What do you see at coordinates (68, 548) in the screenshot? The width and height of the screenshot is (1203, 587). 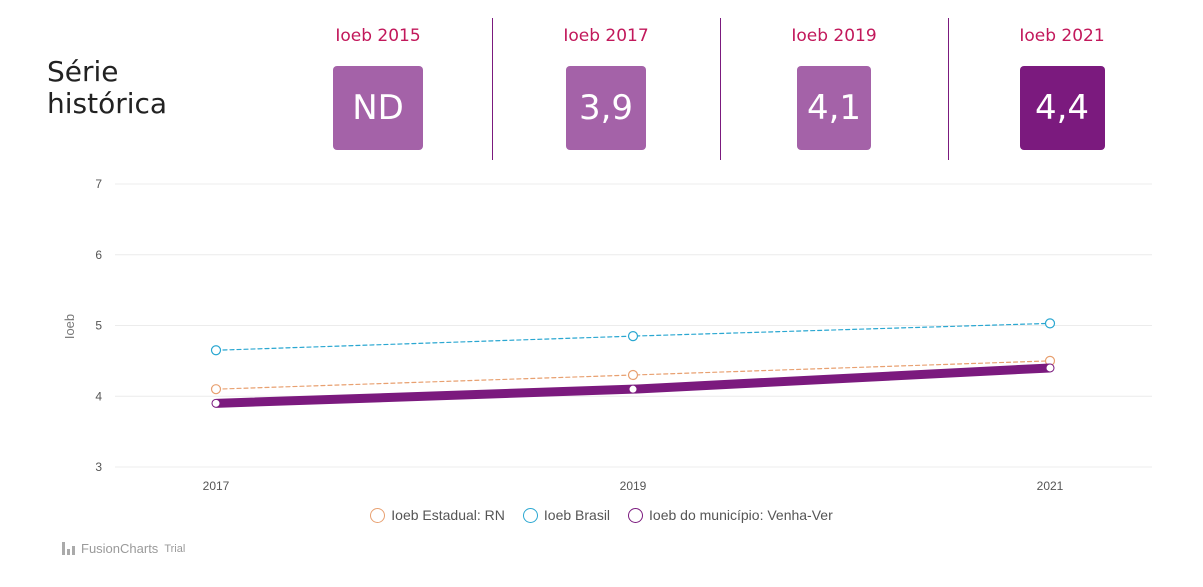 I see `fusioncharts-logo-icon` at bounding box center [68, 548].